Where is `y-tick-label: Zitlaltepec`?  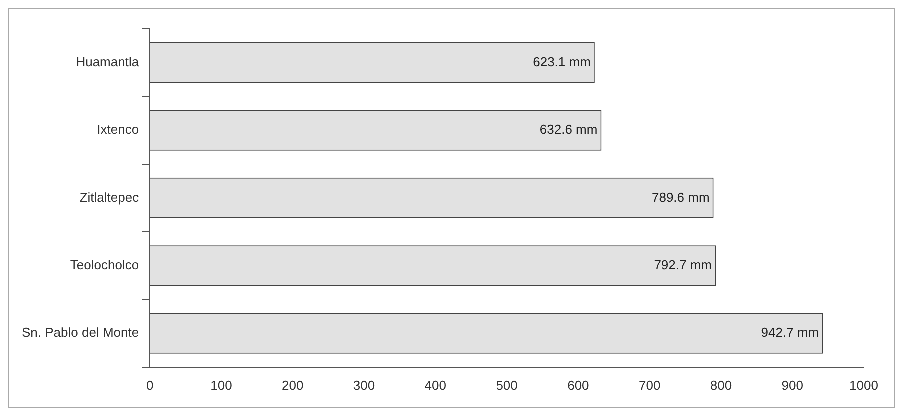 y-tick-label: Zitlaltepec is located at coordinates (110, 197).